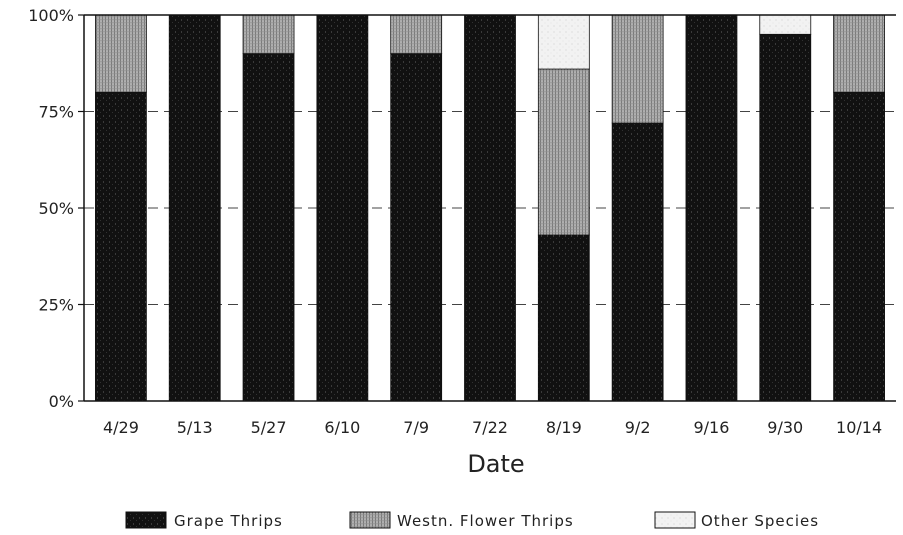 The height and width of the screenshot is (535, 903). What do you see at coordinates (56, 112) in the screenshot?
I see `y-tick-label: 75%` at bounding box center [56, 112].